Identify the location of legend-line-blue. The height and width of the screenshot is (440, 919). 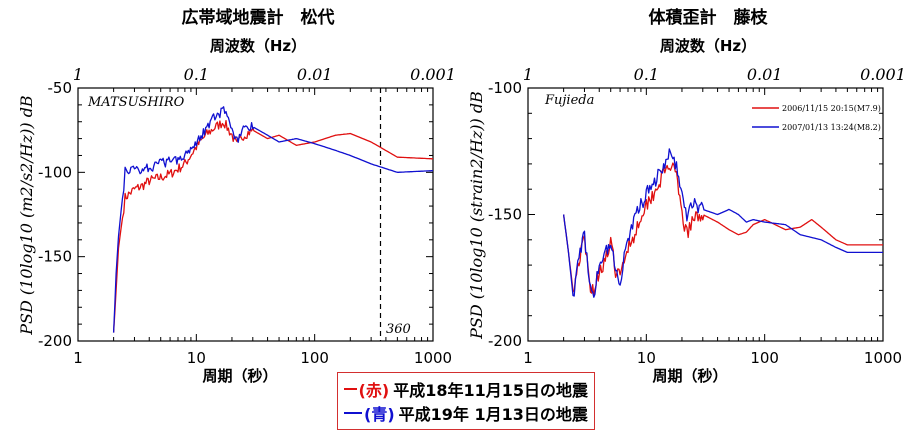
(353, 413).